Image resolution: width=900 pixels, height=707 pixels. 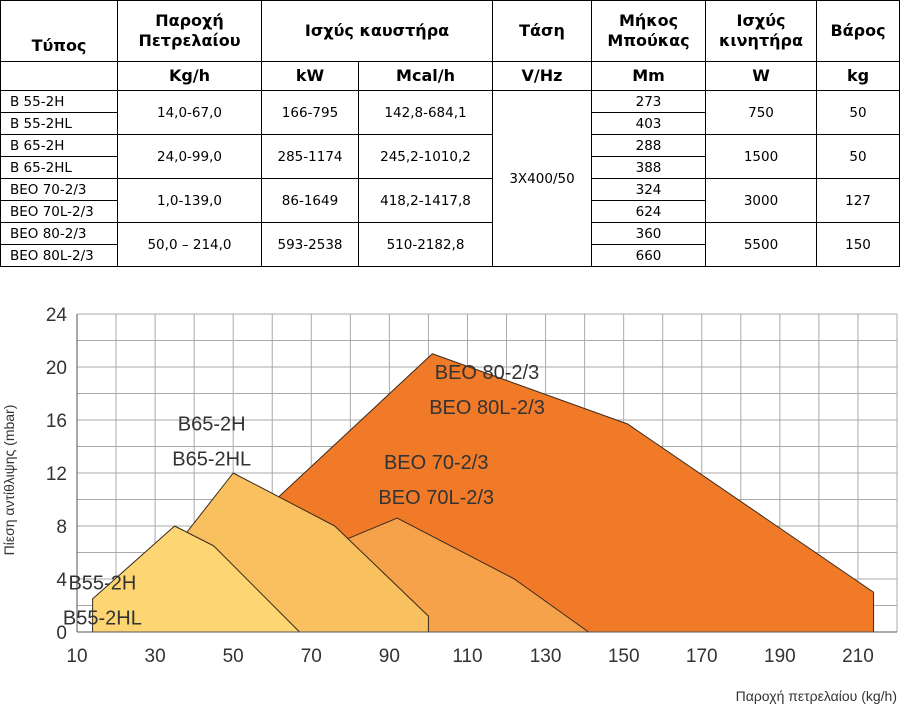 What do you see at coordinates (211, 460) in the screenshot?
I see `series-label: B65-2HL` at bounding box center [211, 460].